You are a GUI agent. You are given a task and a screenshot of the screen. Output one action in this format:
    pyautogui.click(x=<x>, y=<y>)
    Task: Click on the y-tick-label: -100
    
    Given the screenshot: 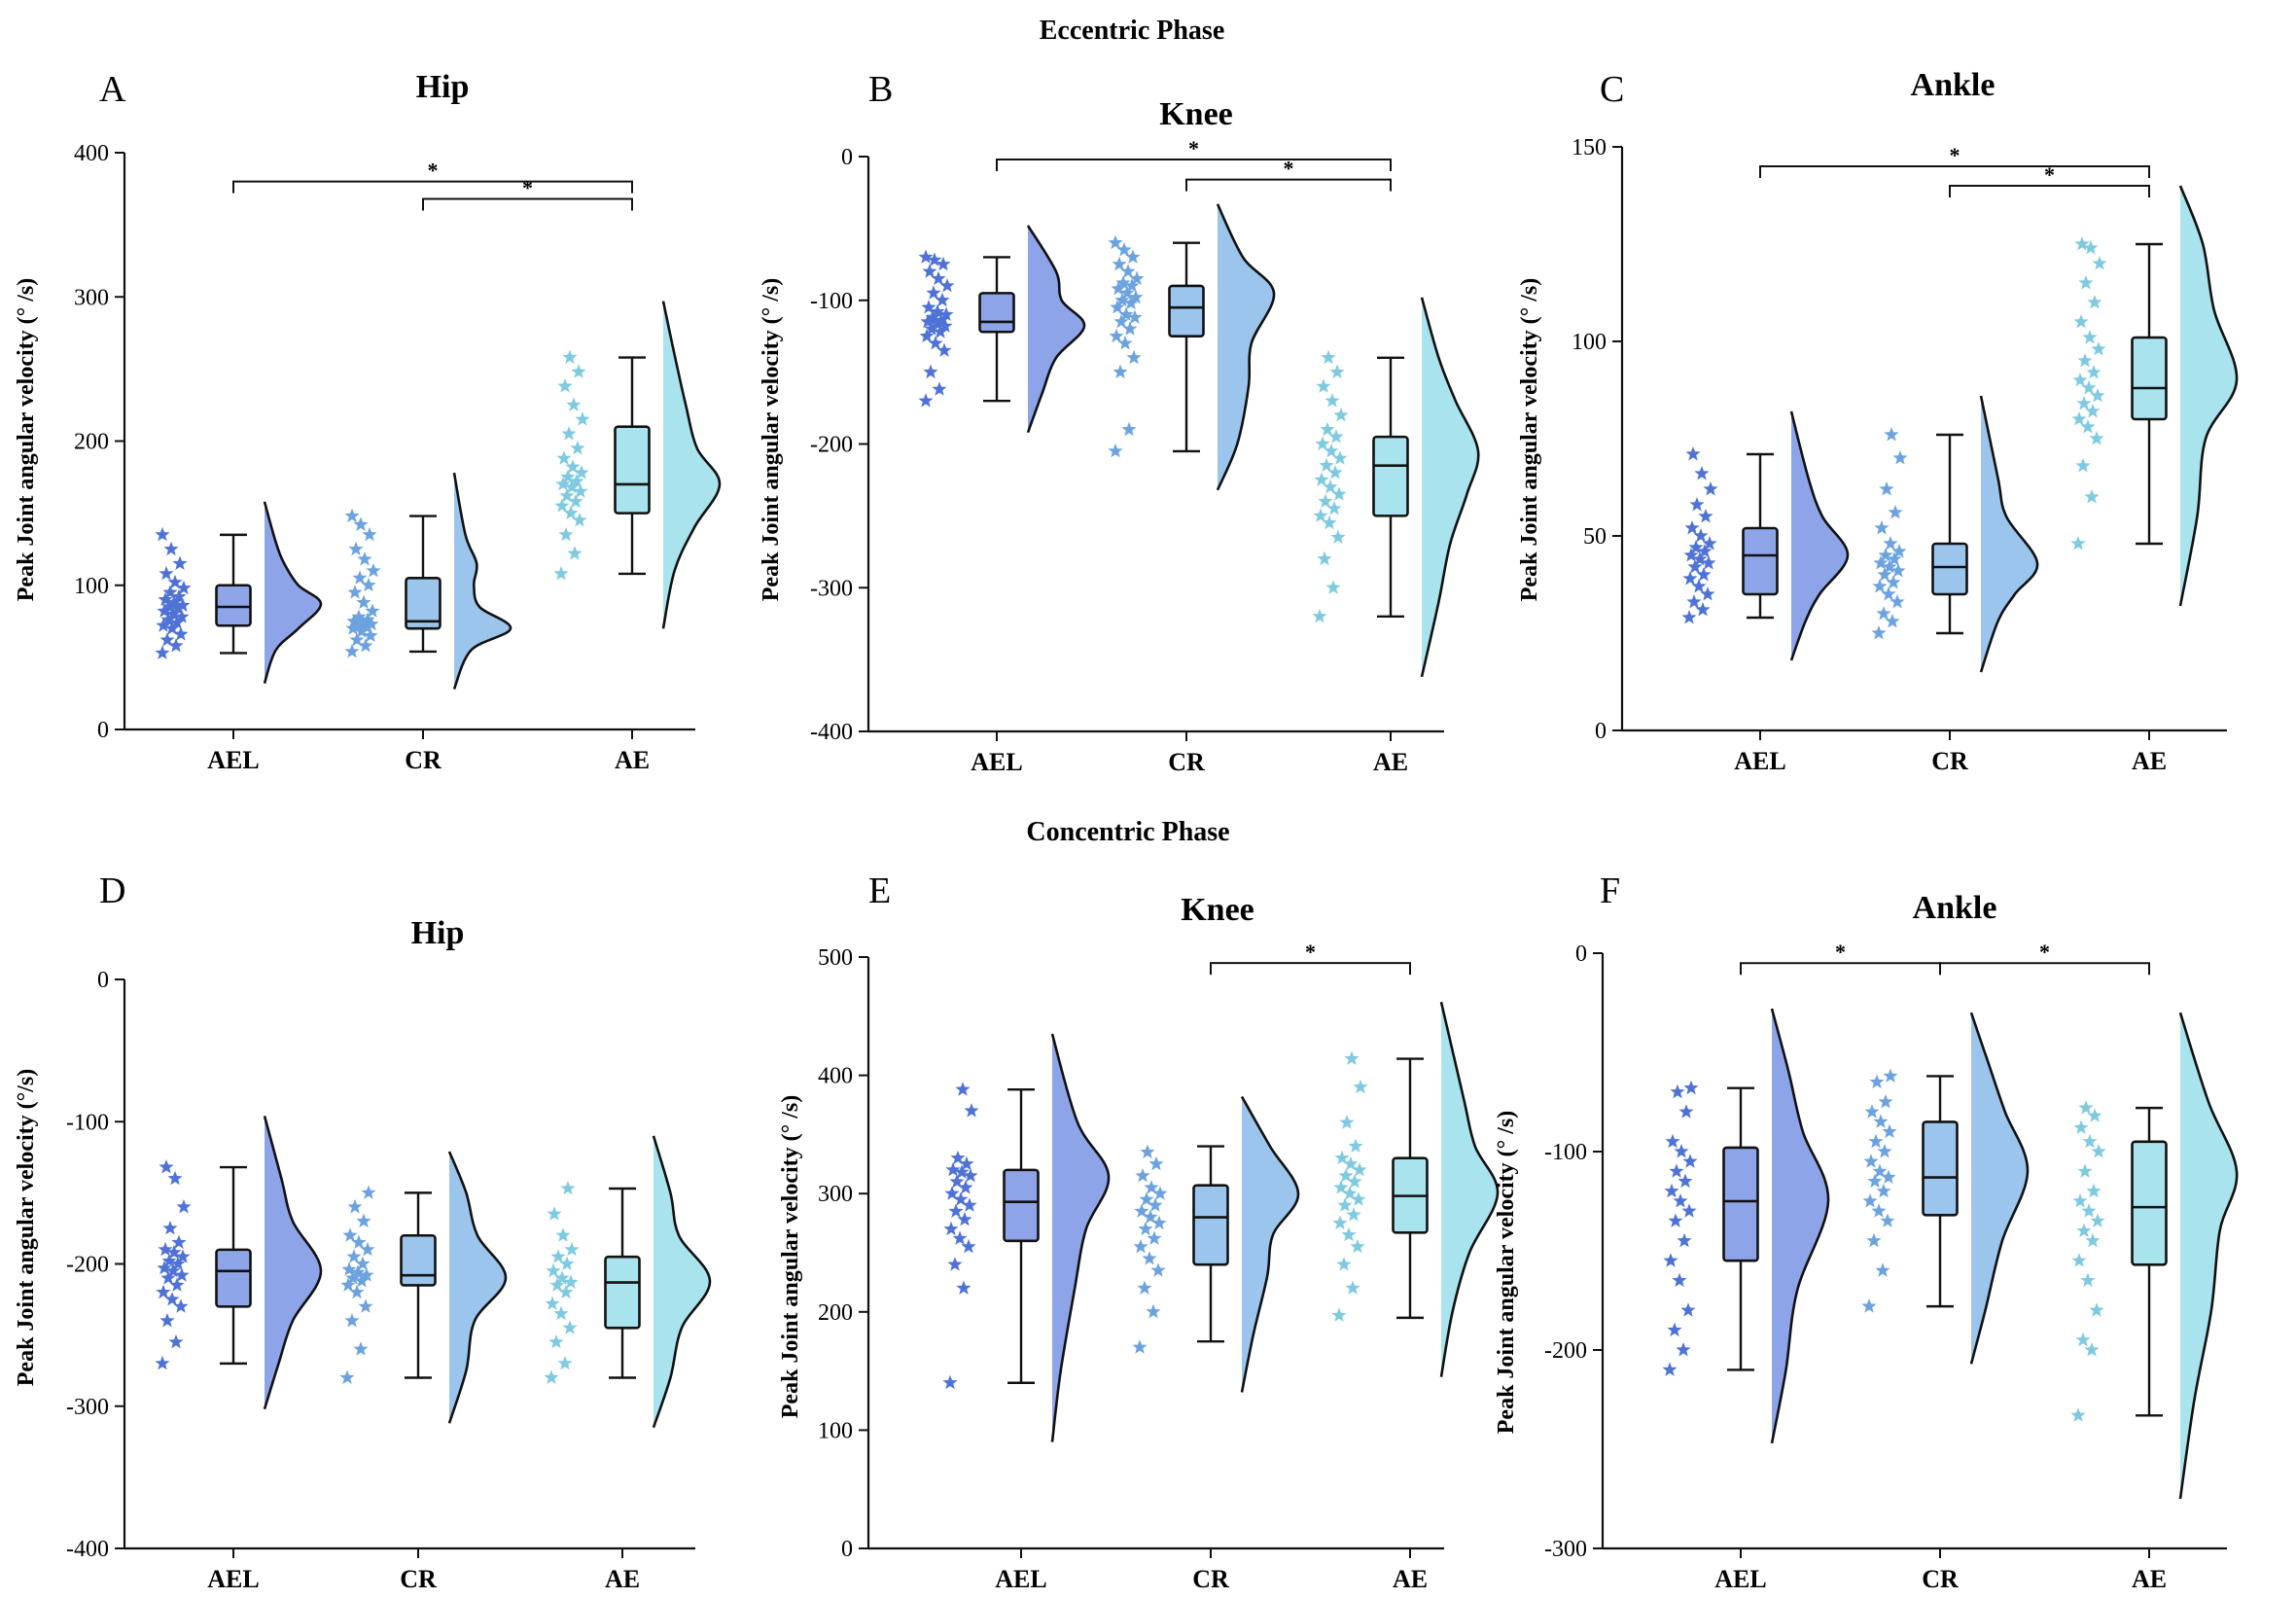 What is the action you would take?
    pyautogui.click(x=832, y=301)
    